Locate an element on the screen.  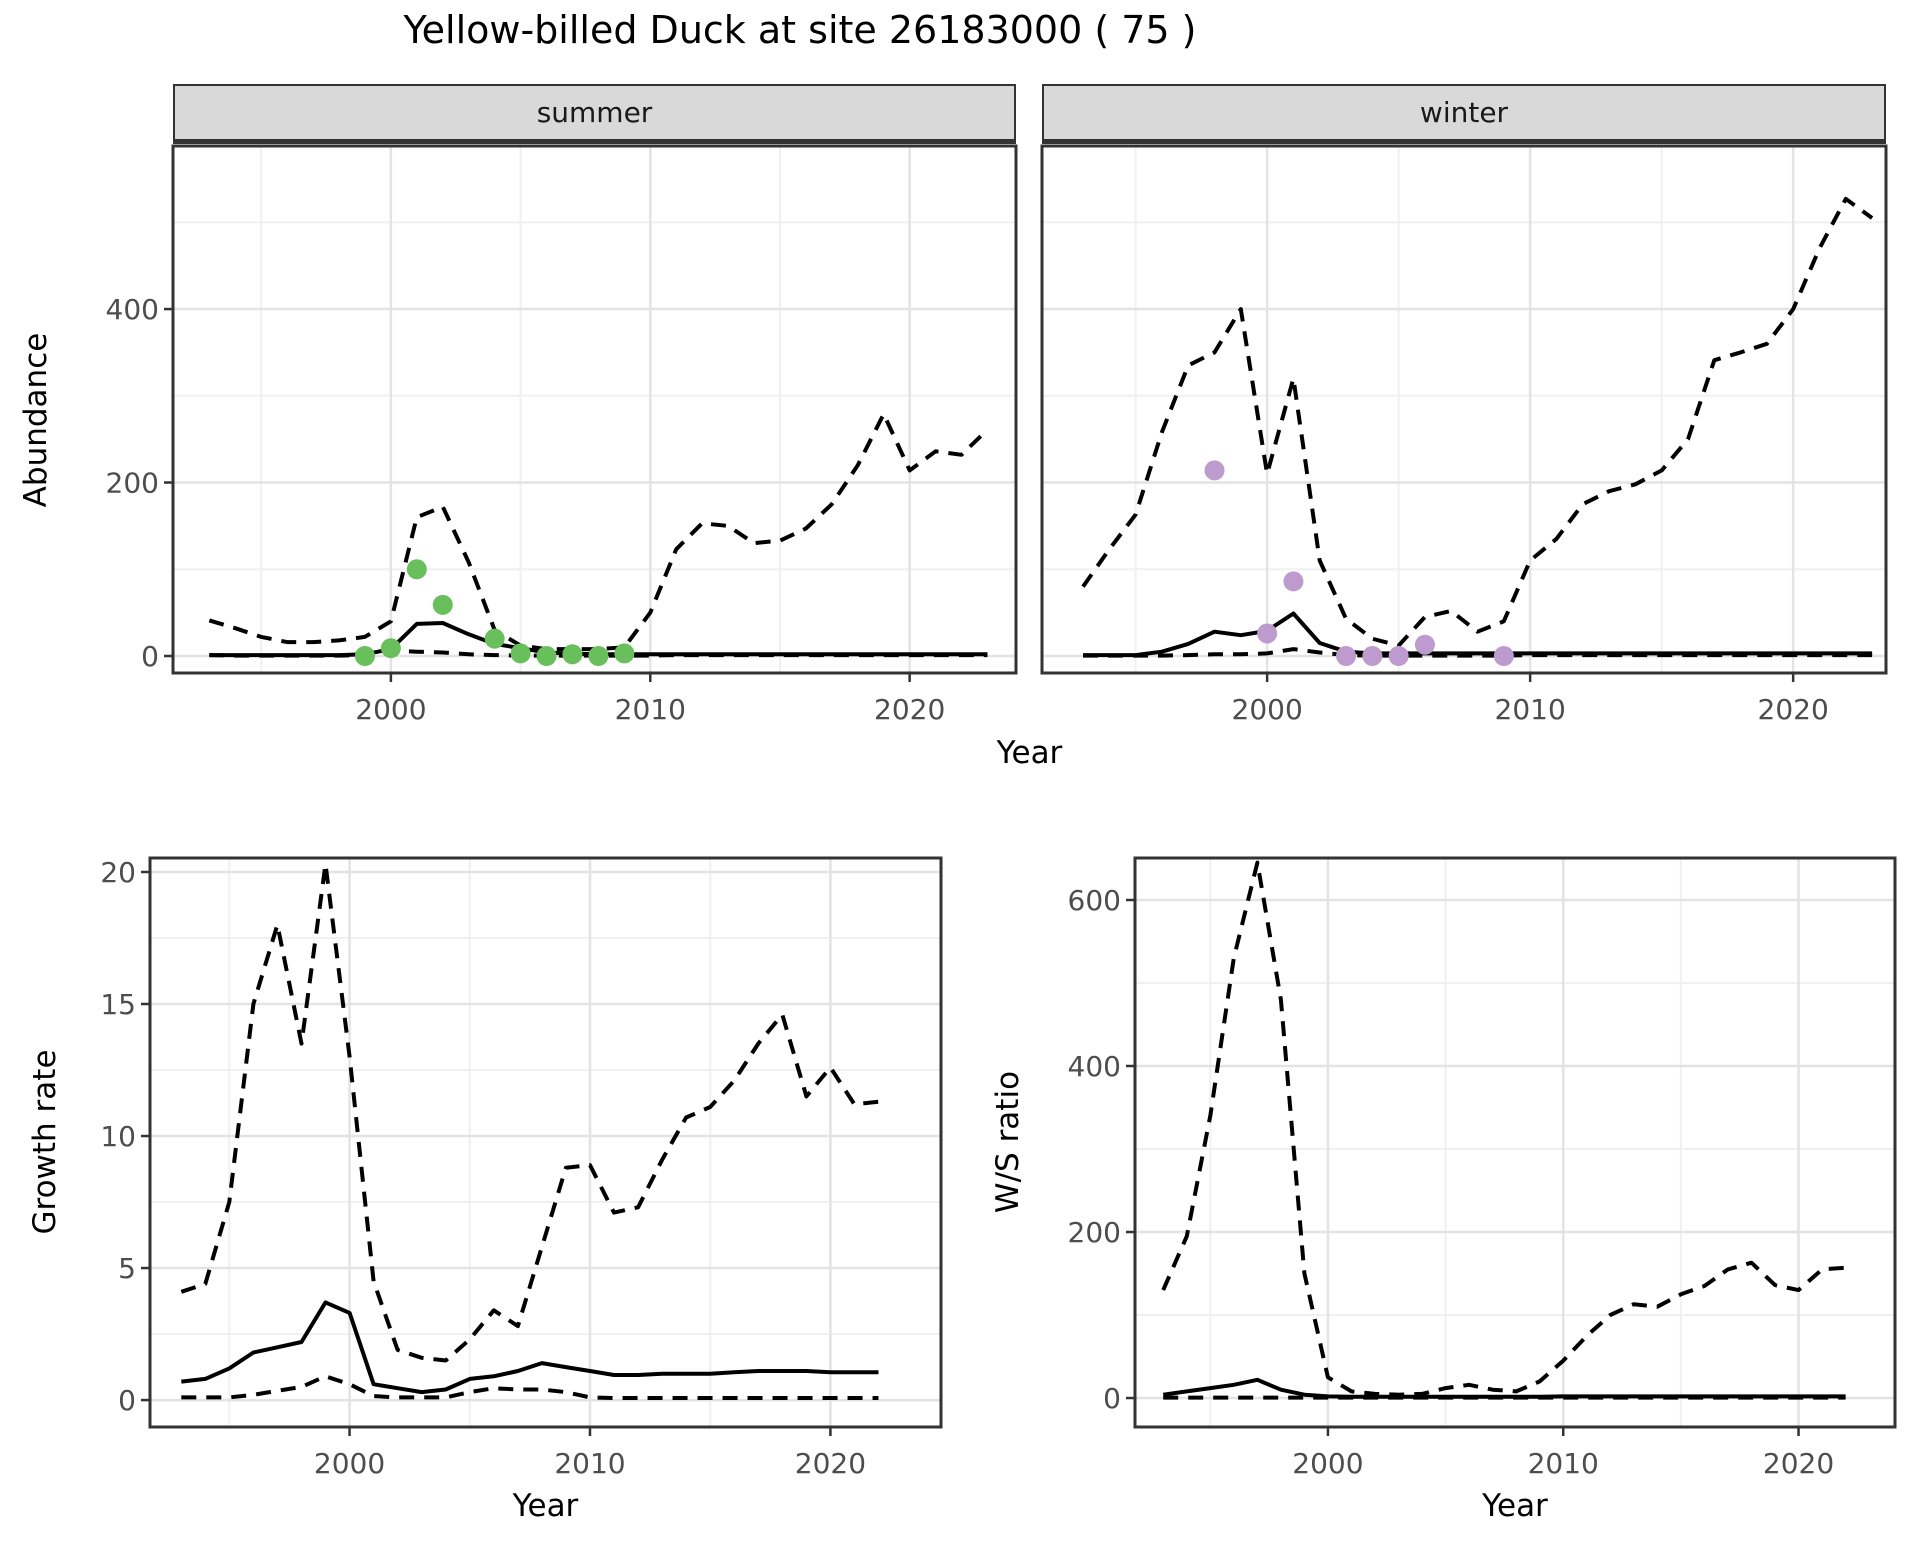
panel-border is located at coordinates (1515, 1142).